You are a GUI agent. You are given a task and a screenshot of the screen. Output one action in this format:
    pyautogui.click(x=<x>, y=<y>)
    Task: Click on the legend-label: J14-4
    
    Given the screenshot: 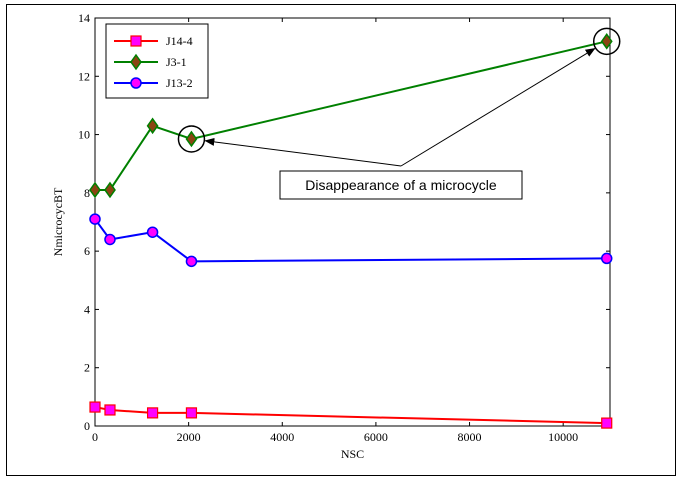 What is the action you would take?
    pyautogui.click(x=179, y=41)
    